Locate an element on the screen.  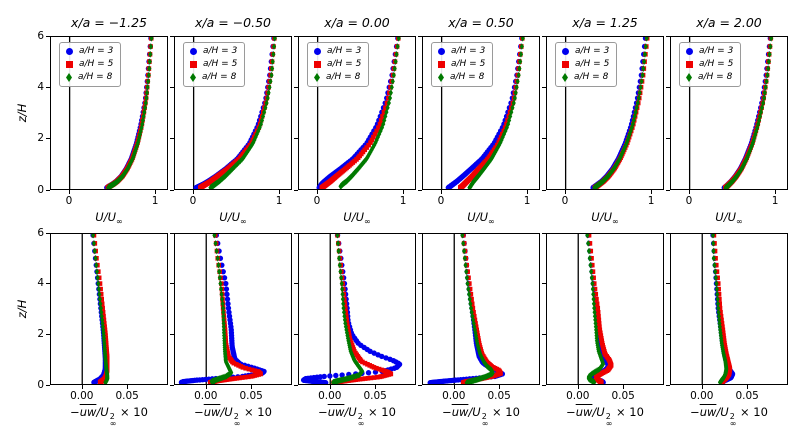
y-tick-label: 2 is located at coordinates (40, 138).